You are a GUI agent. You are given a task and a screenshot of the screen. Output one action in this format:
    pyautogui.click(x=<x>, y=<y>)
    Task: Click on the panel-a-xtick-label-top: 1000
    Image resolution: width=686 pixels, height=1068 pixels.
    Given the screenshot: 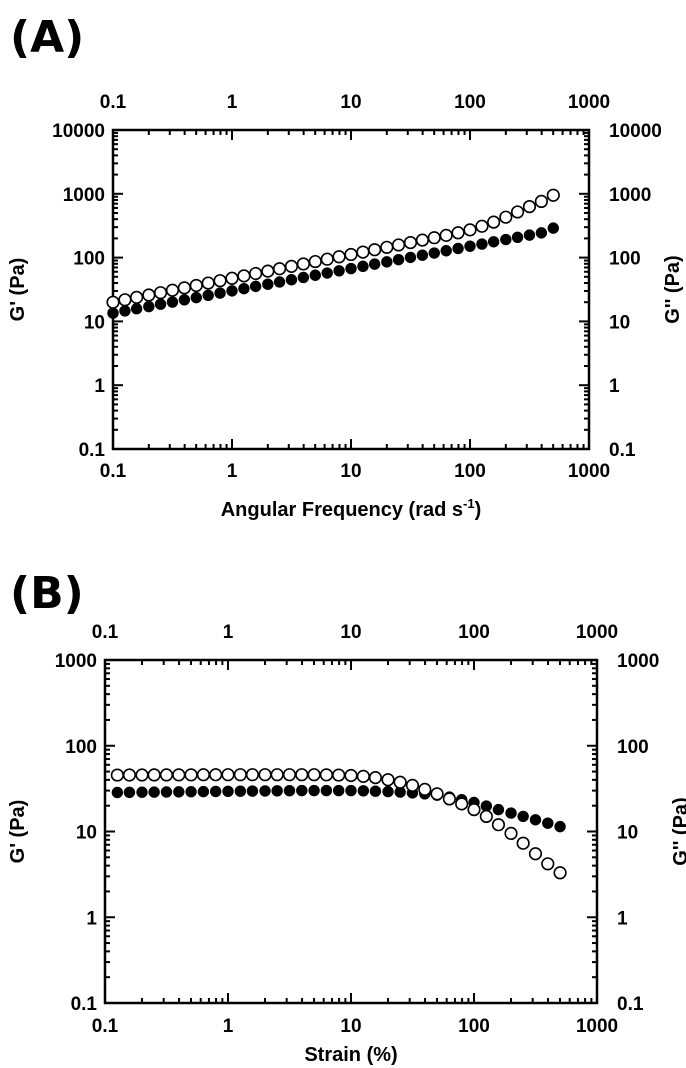 What is the action you would take?
    pyautogui.click(x=589, y=102)
    